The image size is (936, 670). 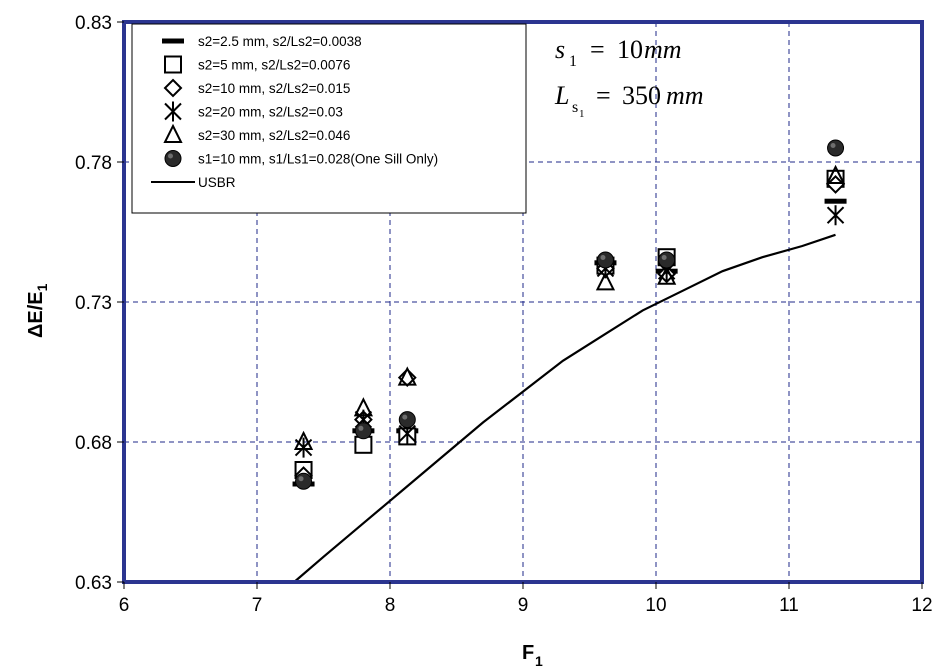 What do you see at coordinates (217, 182) in the screenshot?
I see `legend-label: USBR` at bounding box center [217, 182].